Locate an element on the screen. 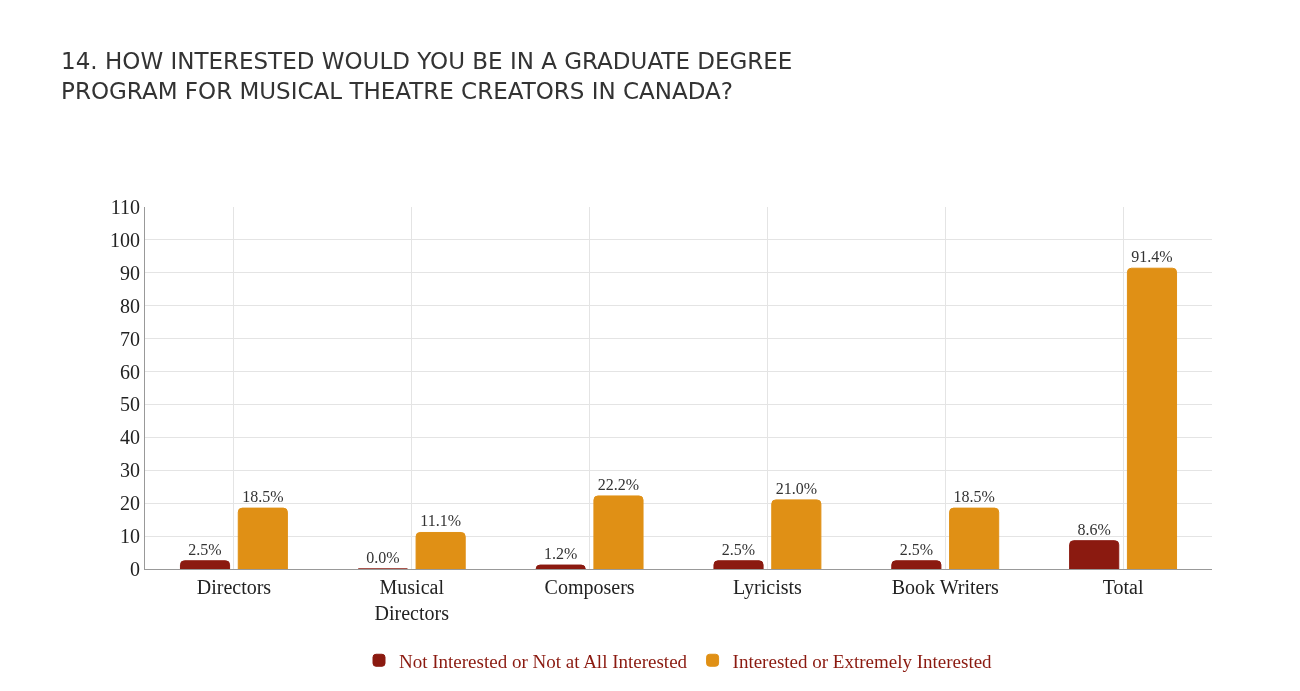  y-tick-label: 0 is located at coordinates (135, 569).